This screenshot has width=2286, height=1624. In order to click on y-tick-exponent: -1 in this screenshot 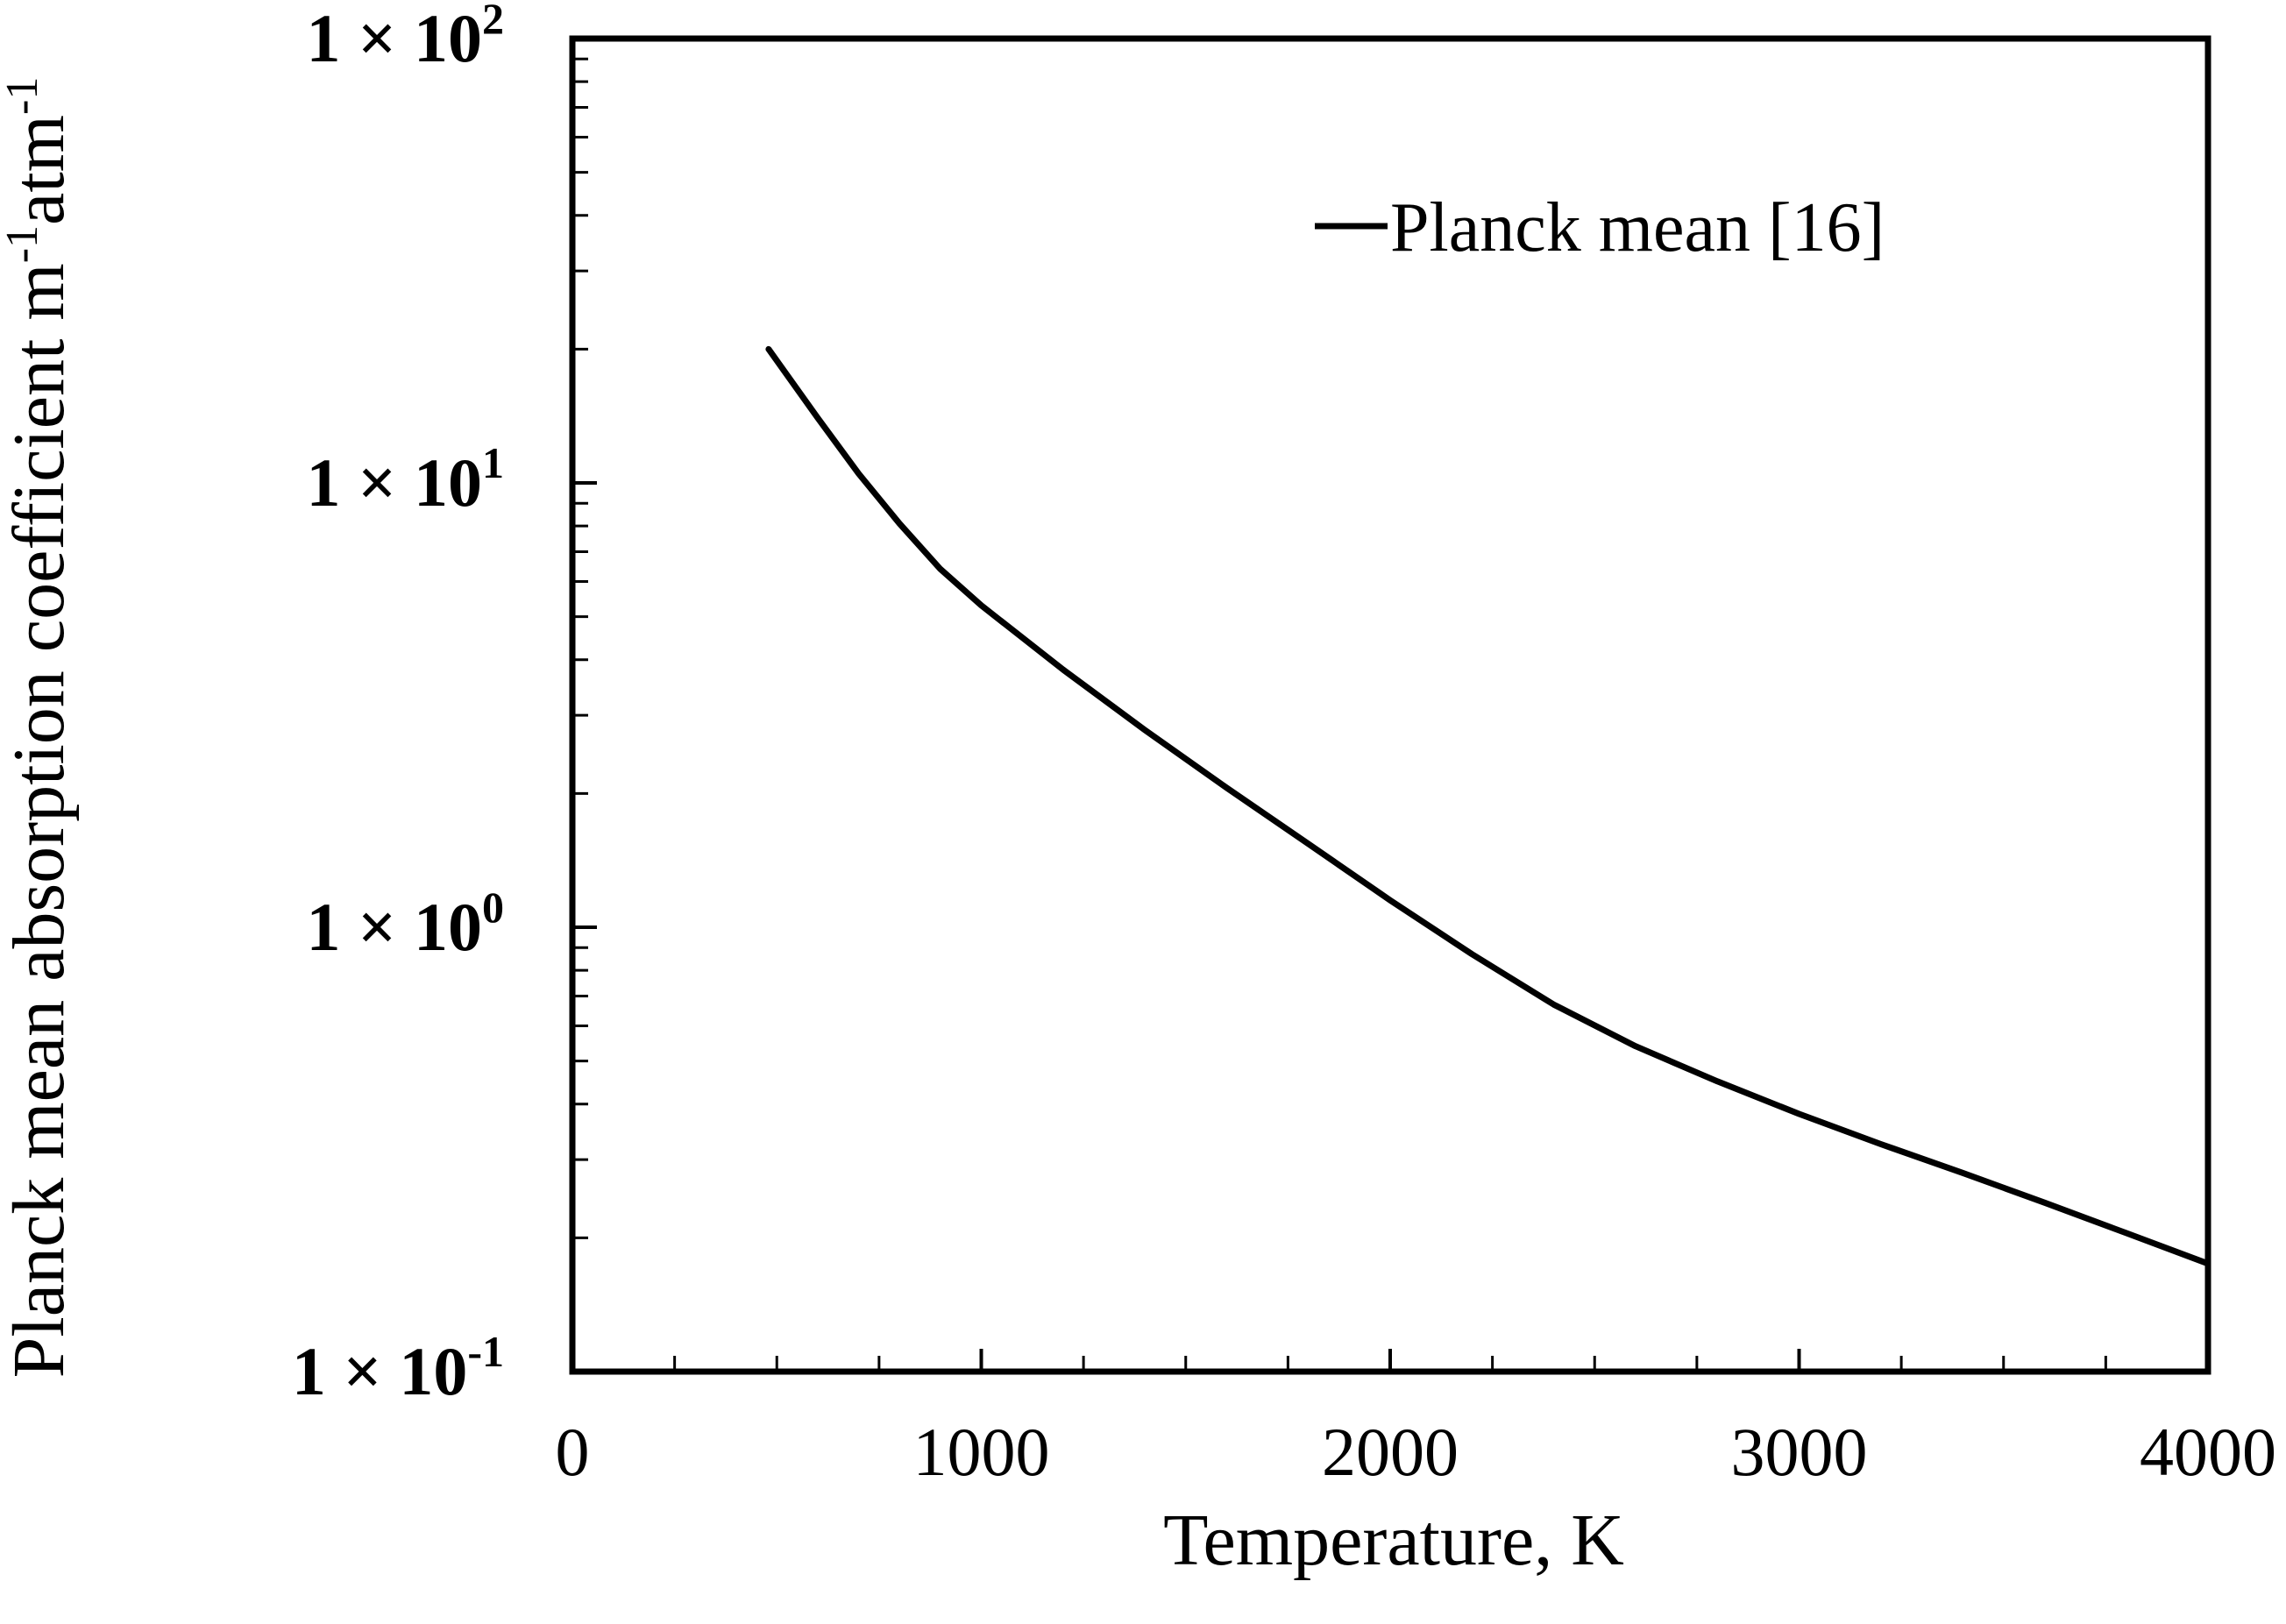, I will do `click(485, 1351)`.